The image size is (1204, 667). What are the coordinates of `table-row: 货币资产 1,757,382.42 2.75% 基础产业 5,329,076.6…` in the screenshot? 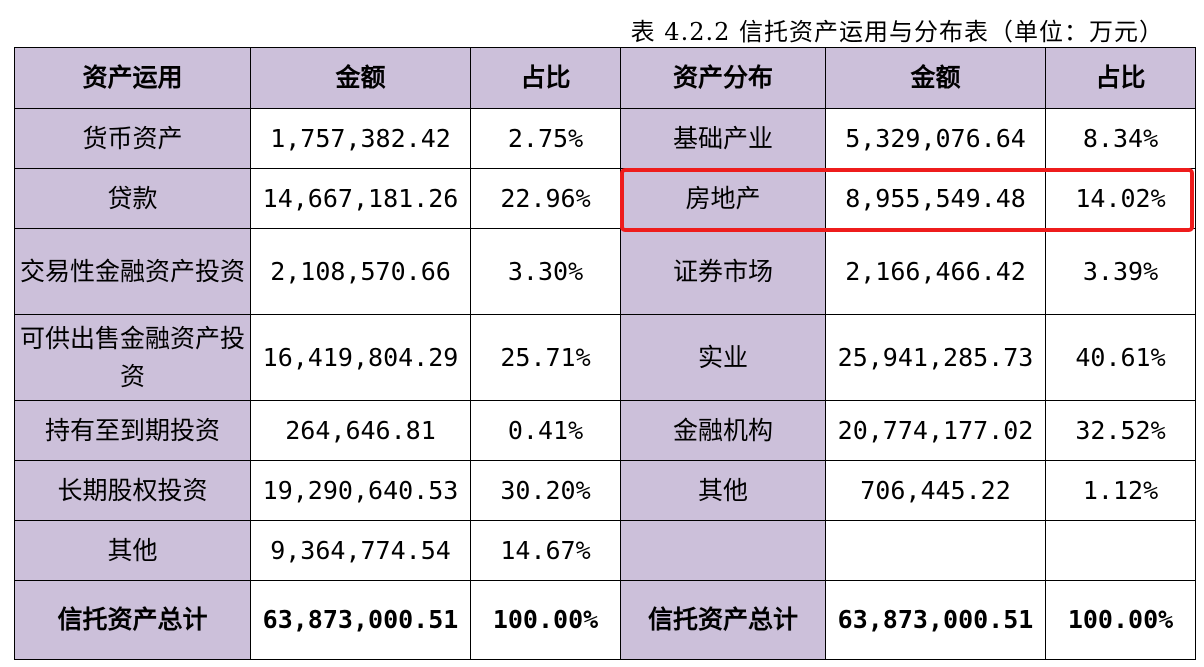 It's located at (605, 138).